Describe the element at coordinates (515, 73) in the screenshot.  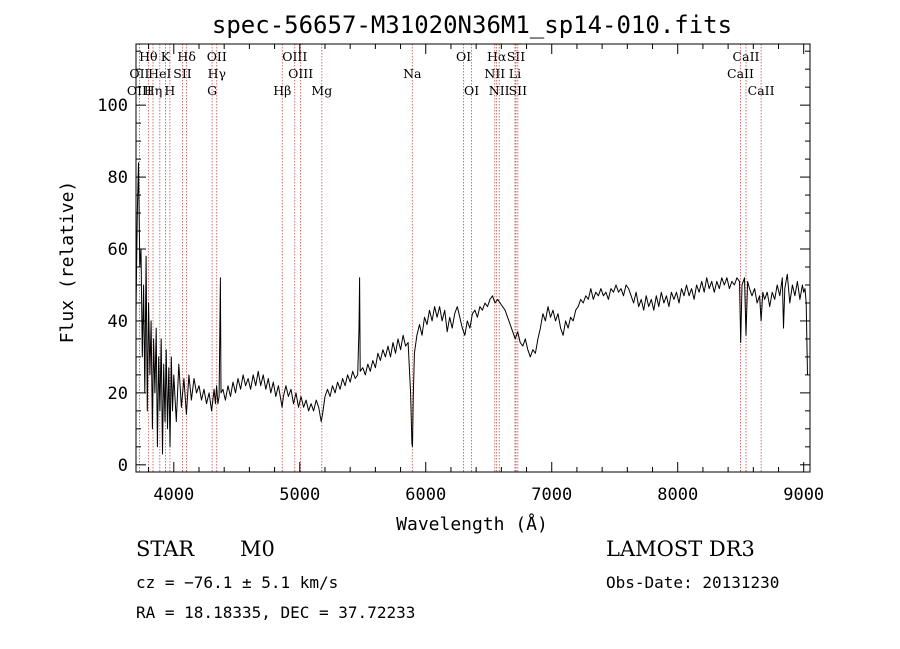
I see `line-label: Li` at that location.